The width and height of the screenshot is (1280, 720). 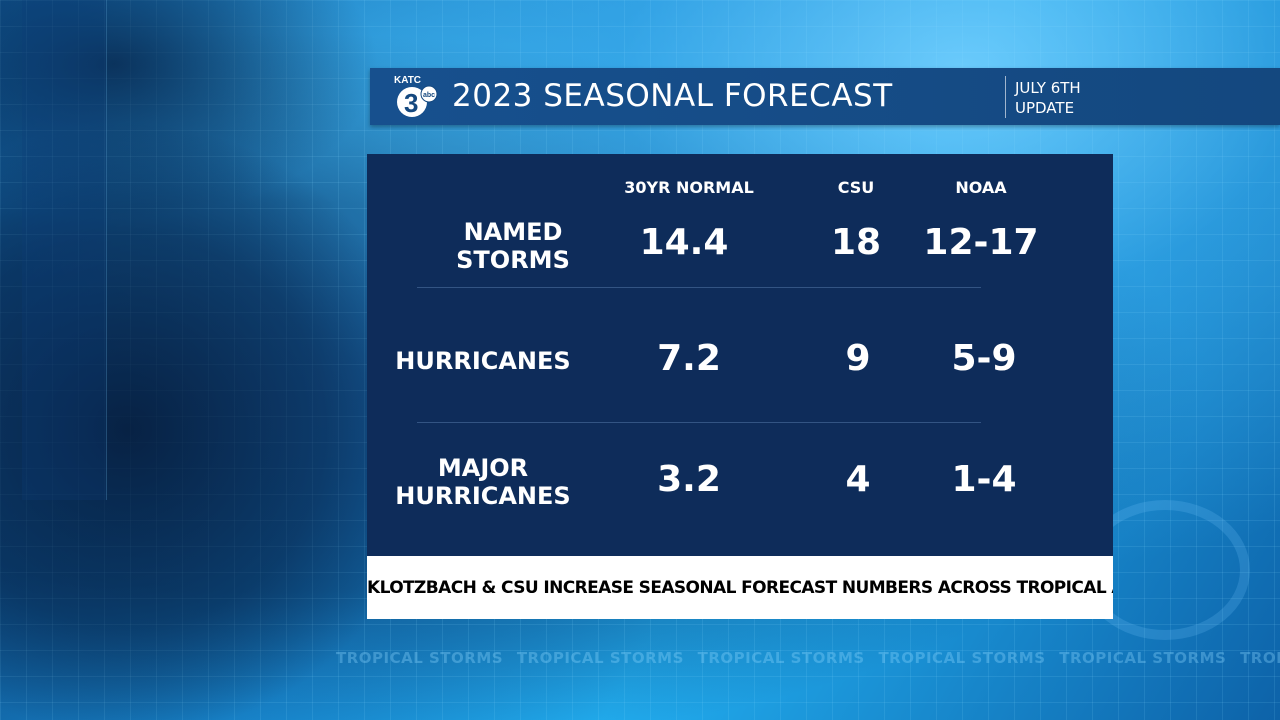 What do you see at coordinates (483, 468) in the screenshot?
I see `row-label-line: MAJOR` at bounding box center [483, 468].